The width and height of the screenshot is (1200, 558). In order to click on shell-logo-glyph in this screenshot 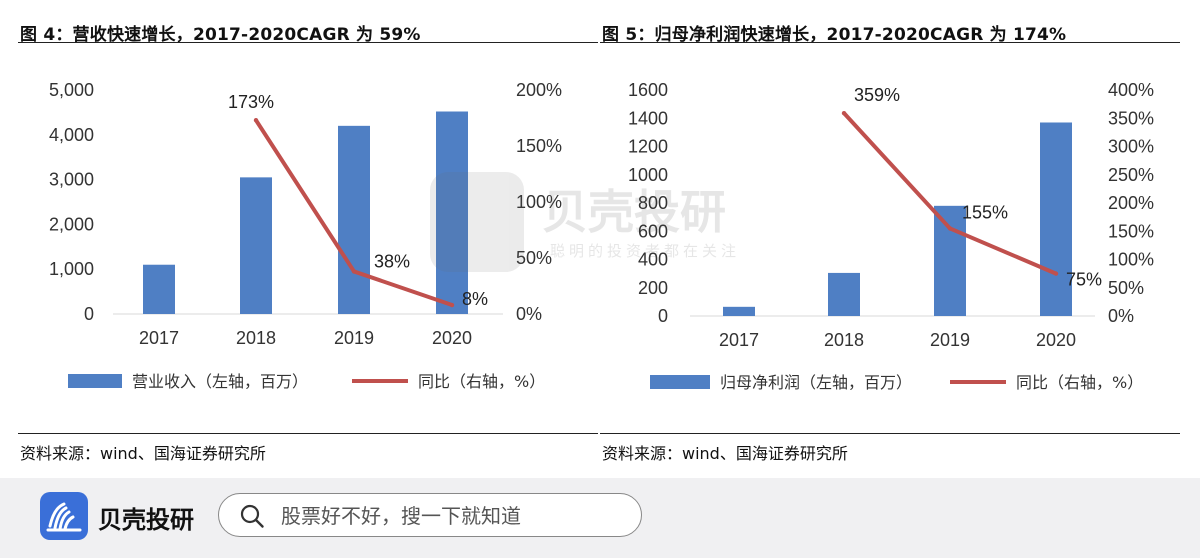, I will do `click(64, 517)`.